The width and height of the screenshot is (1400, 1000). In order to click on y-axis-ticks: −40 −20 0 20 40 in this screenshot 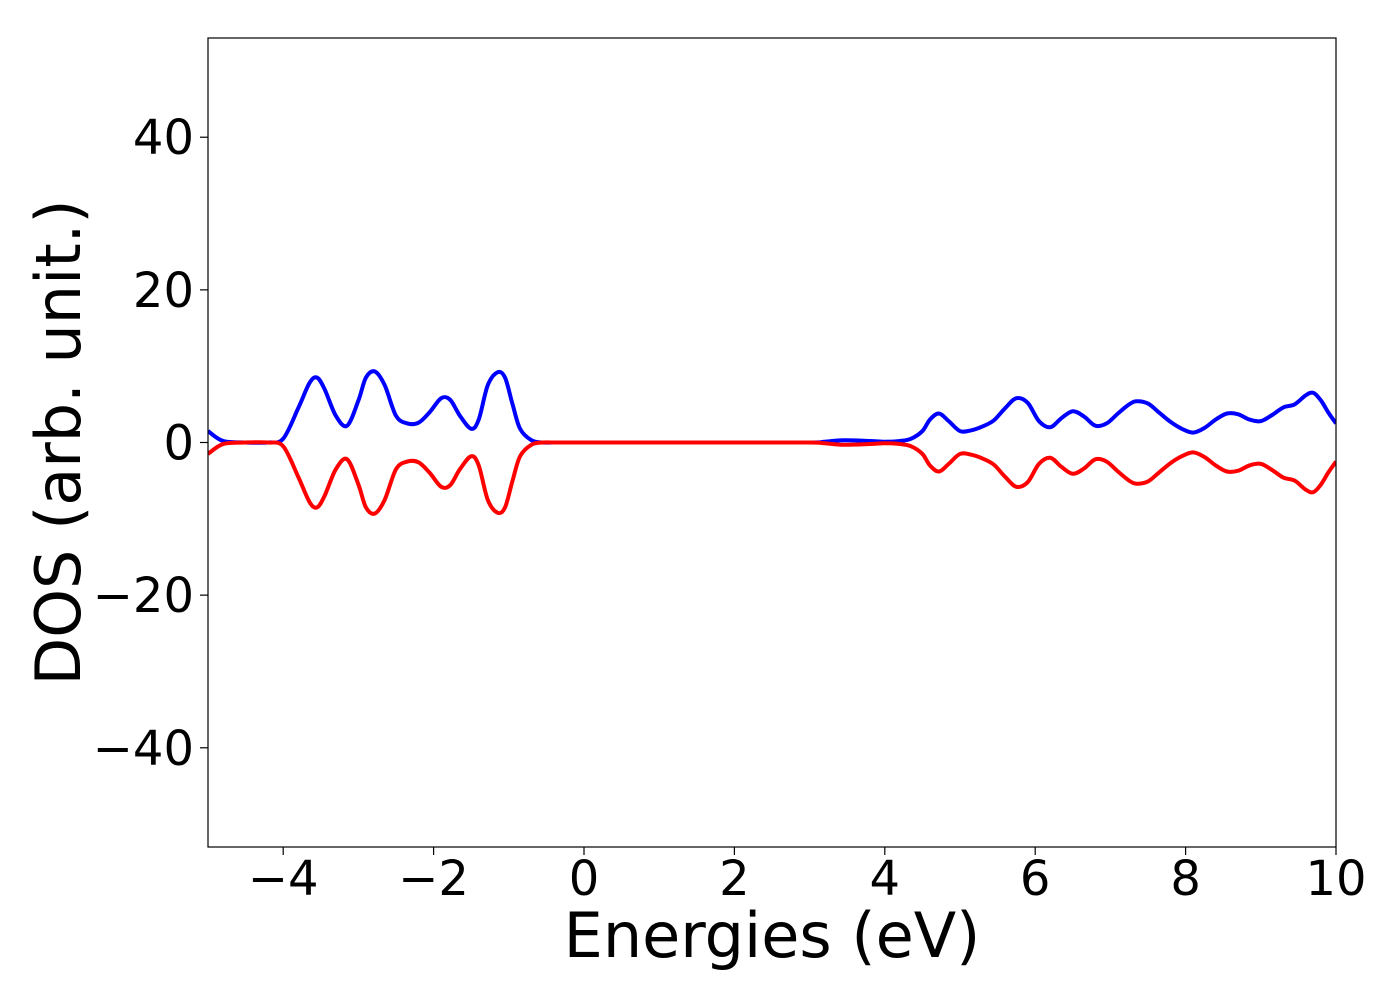, I will do `click(150, 443)`.